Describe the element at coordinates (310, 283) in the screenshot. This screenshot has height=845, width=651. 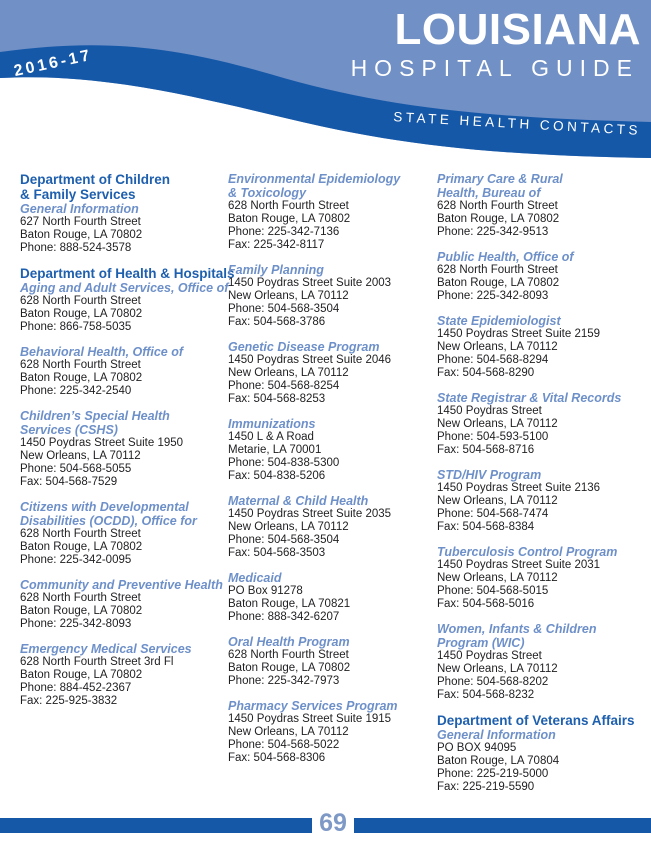
I see `address-line: 1450 Poydras Street Suite 2003` at that location.